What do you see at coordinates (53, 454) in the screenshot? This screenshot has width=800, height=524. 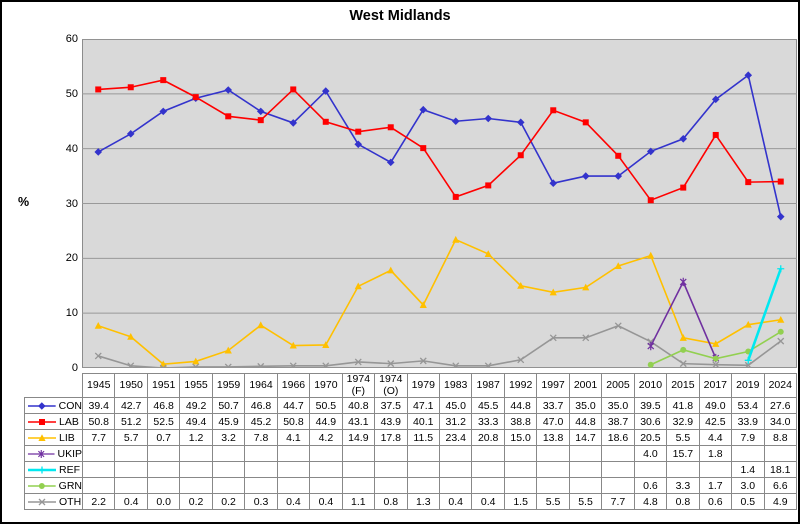 I see `legend-cell-ukip: UKIP` at bounding box center [53, 454].